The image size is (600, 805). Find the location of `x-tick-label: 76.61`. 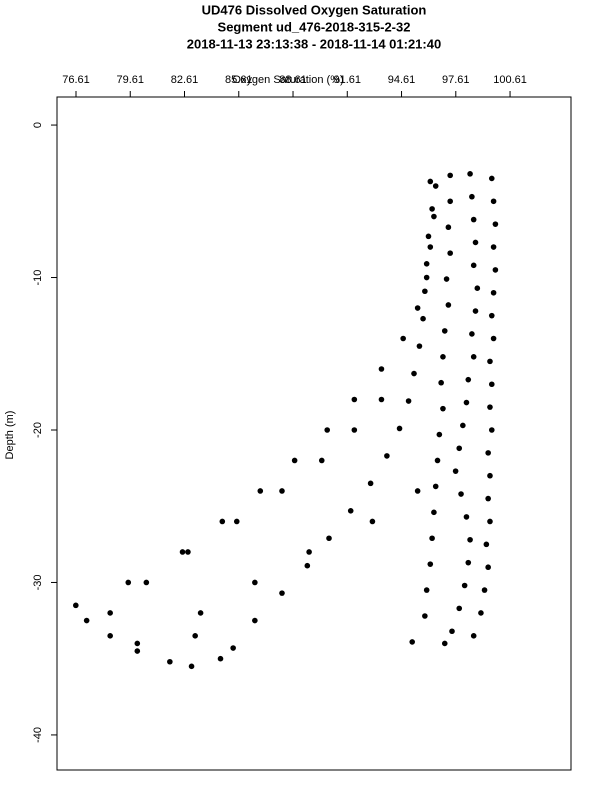

x-tick-label: 76.61 is located at coordinates (76, 80).